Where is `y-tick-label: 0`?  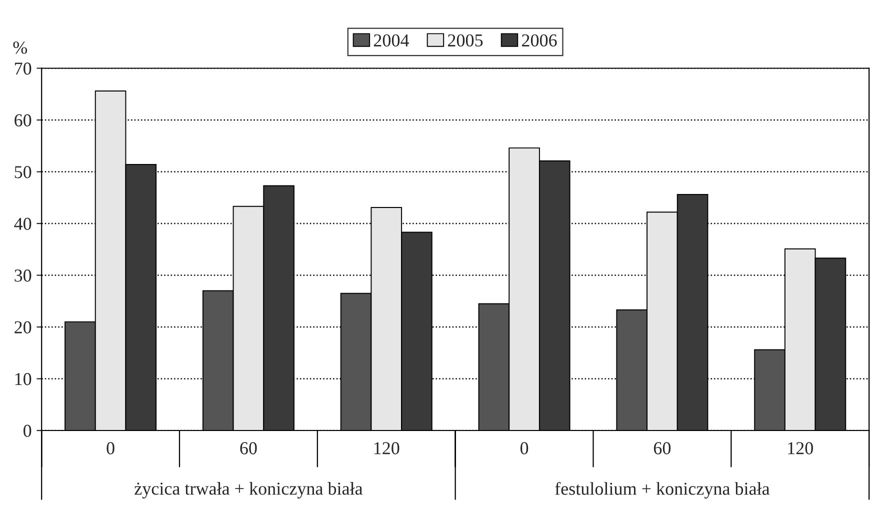
y-tick-label: 0 is located at coordinates (28, 430).